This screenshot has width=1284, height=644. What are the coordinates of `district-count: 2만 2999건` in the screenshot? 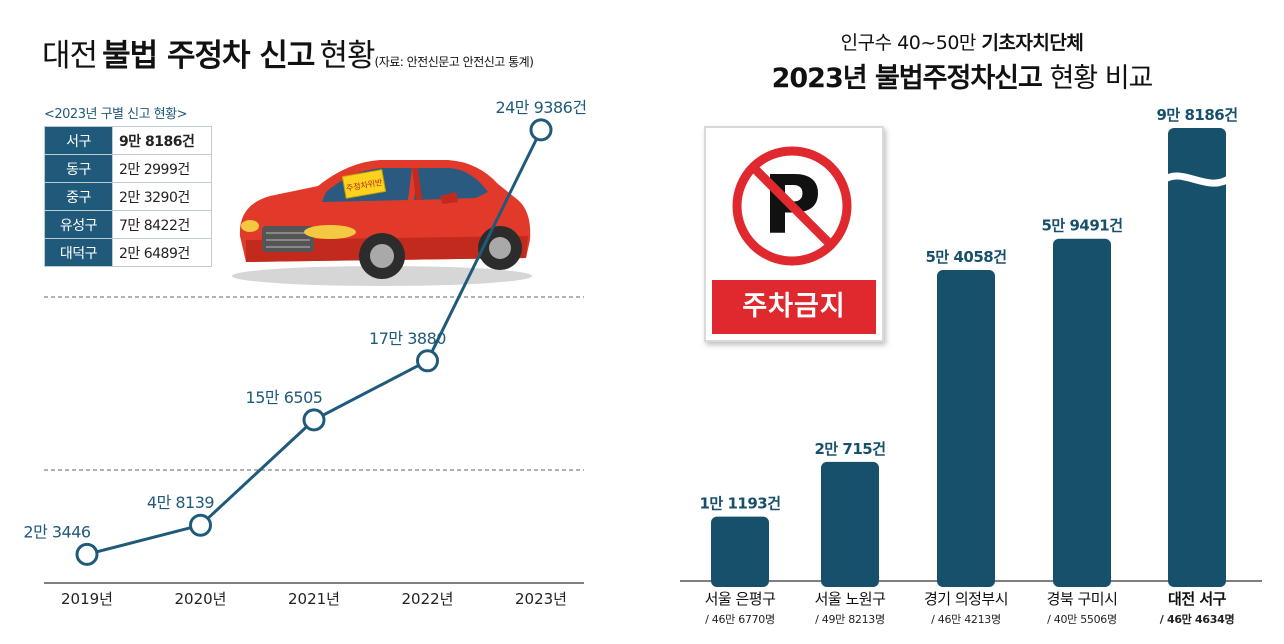 It's located at (162, 168).